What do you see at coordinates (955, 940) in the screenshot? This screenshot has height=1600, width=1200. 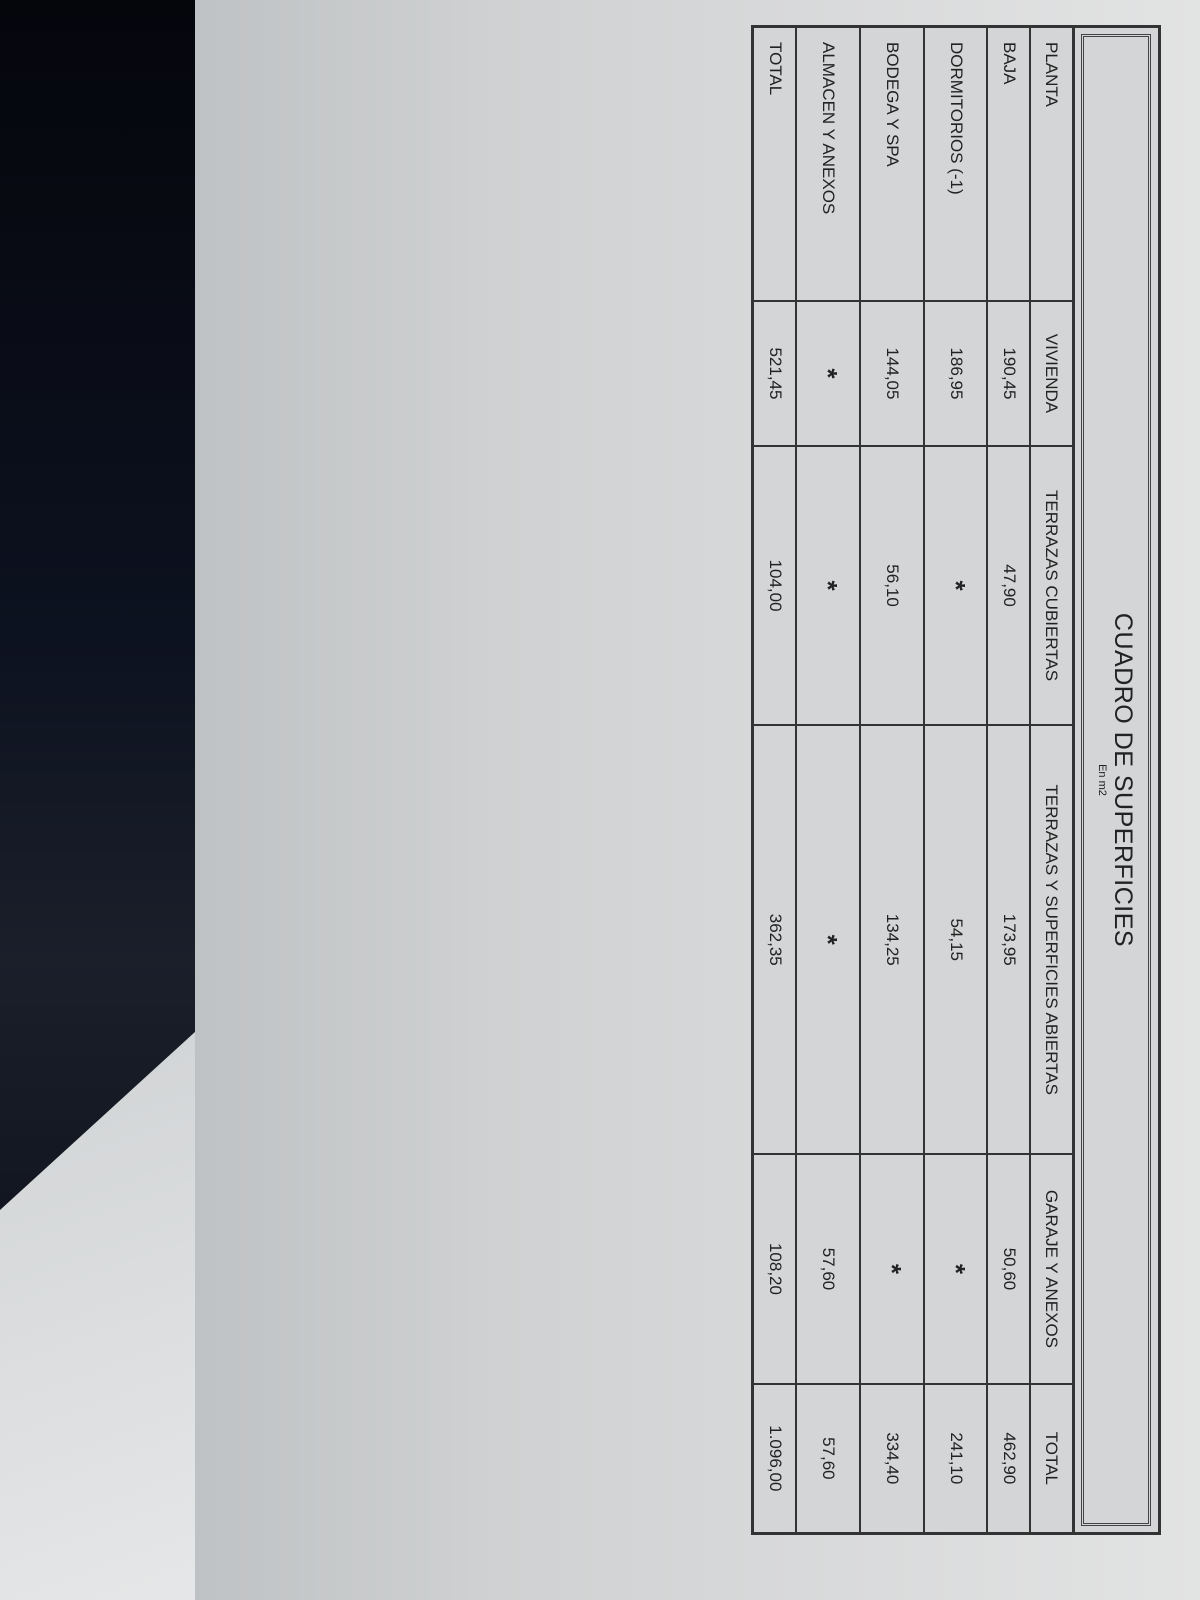 I see `table-cell: 54,15` at bounding box center [955, 940].